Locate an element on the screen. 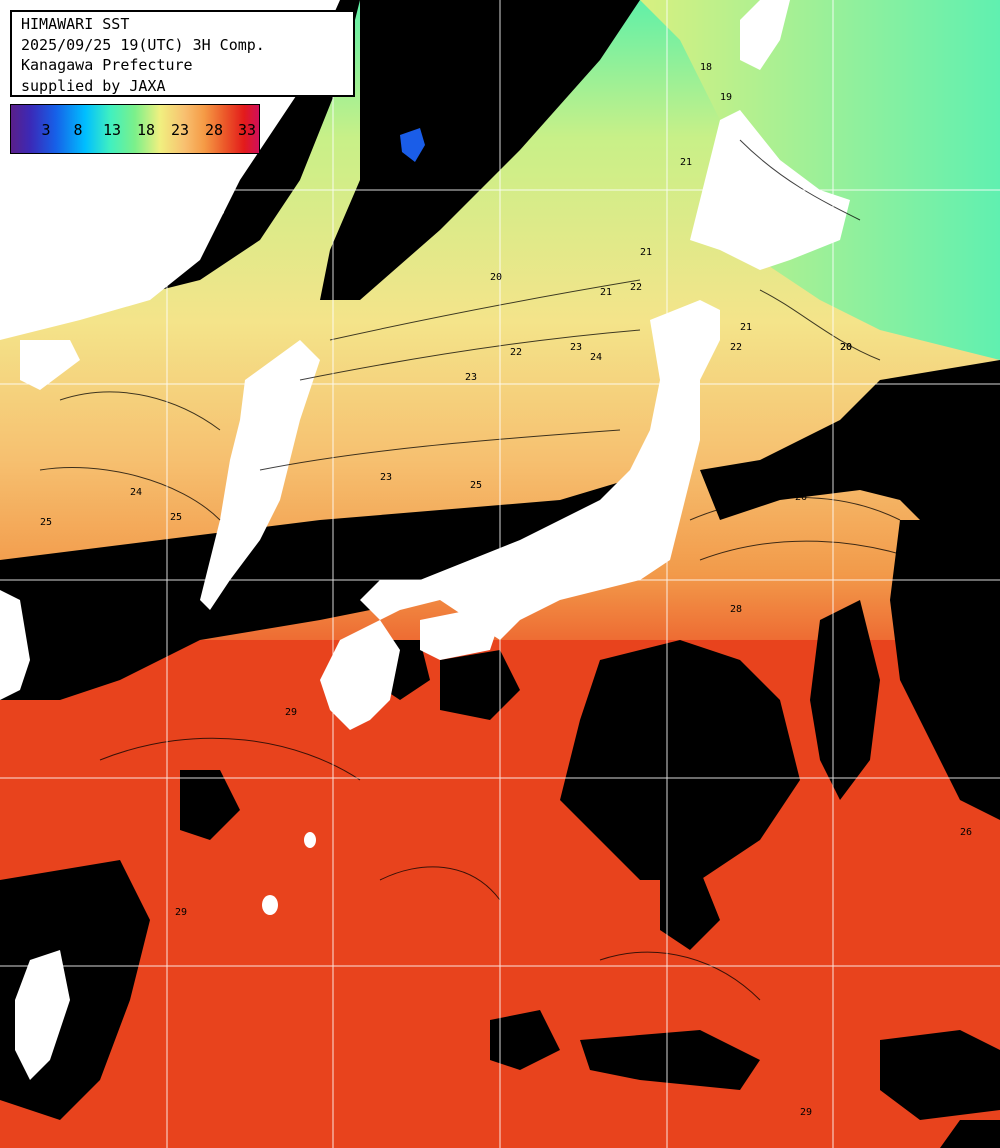 This screenshot has height=1148, width=1000. region-name: Kanagawa Prefecture is located at coordinates (107, 65).